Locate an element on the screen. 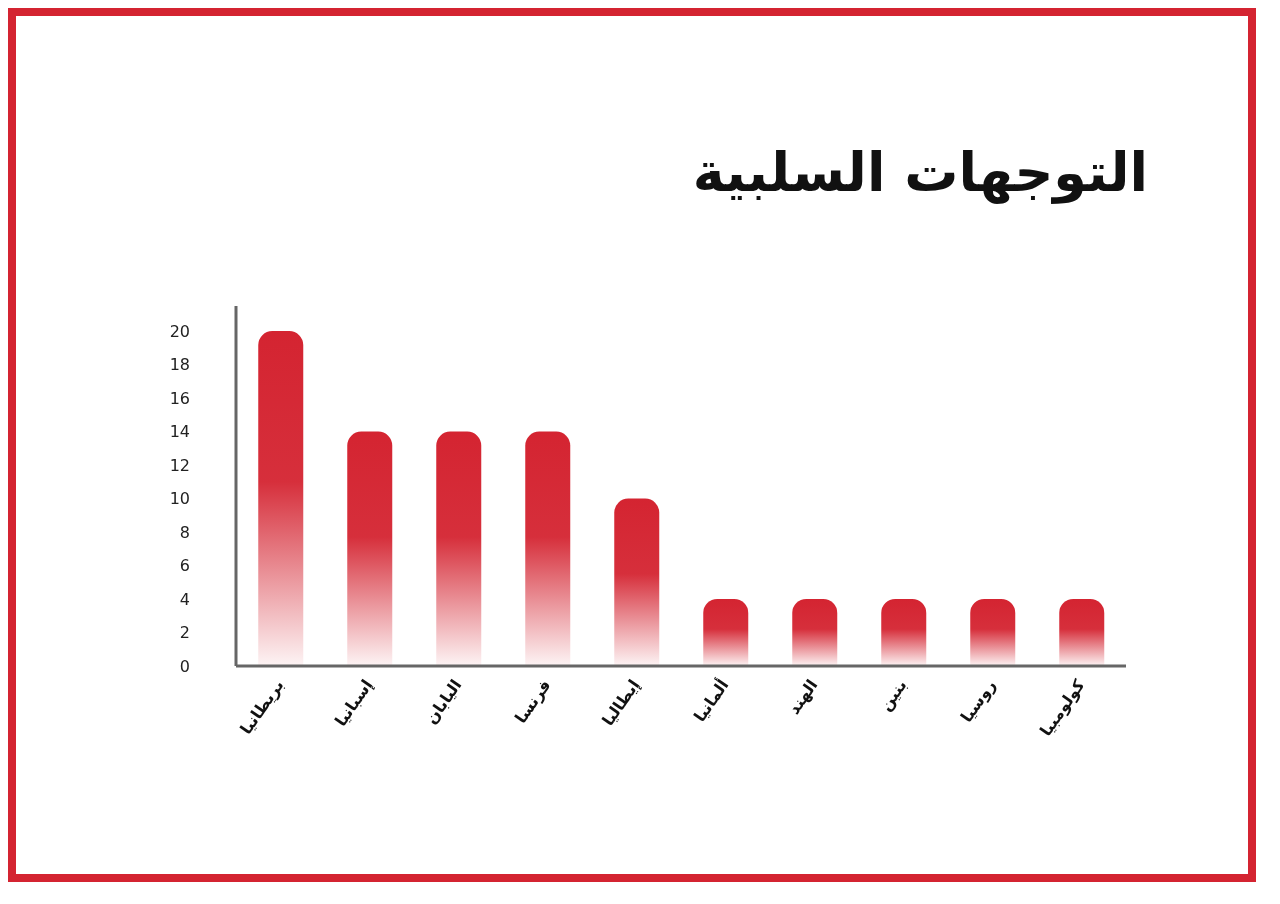 Image resolution: width=1280 pixels, height=904 pixels. y-tick-label: 0 is located at coordinates (184, 666).